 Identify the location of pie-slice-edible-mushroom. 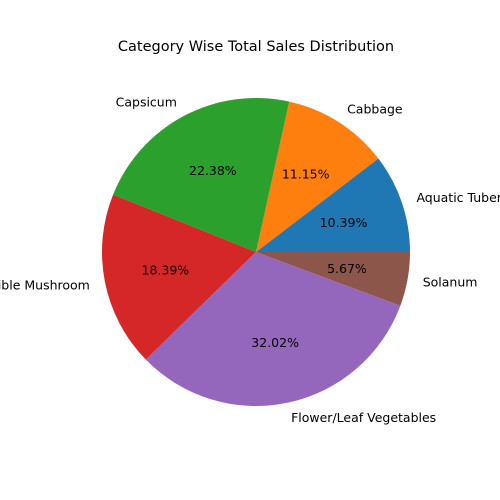
(178, 277).